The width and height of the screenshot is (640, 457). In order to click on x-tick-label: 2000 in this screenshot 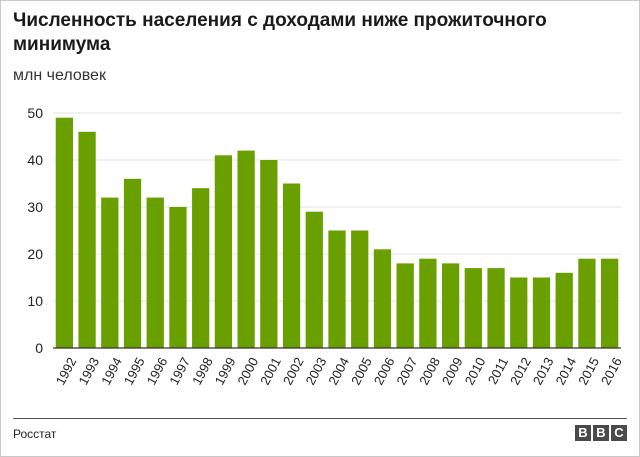, I will do `click(247, 371)`.